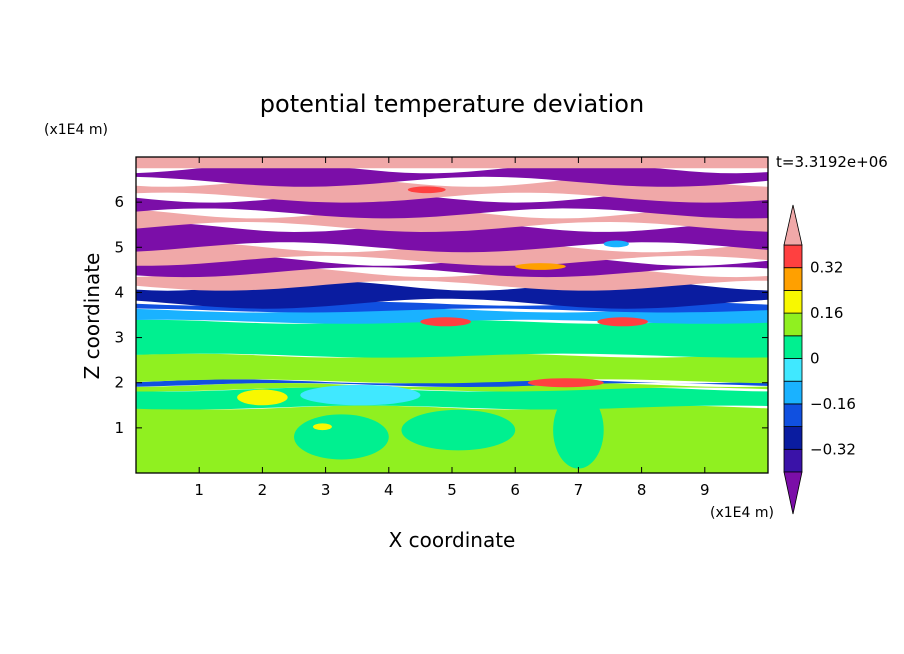  I want to click on y-tick-label: 6, so click(119, 202).